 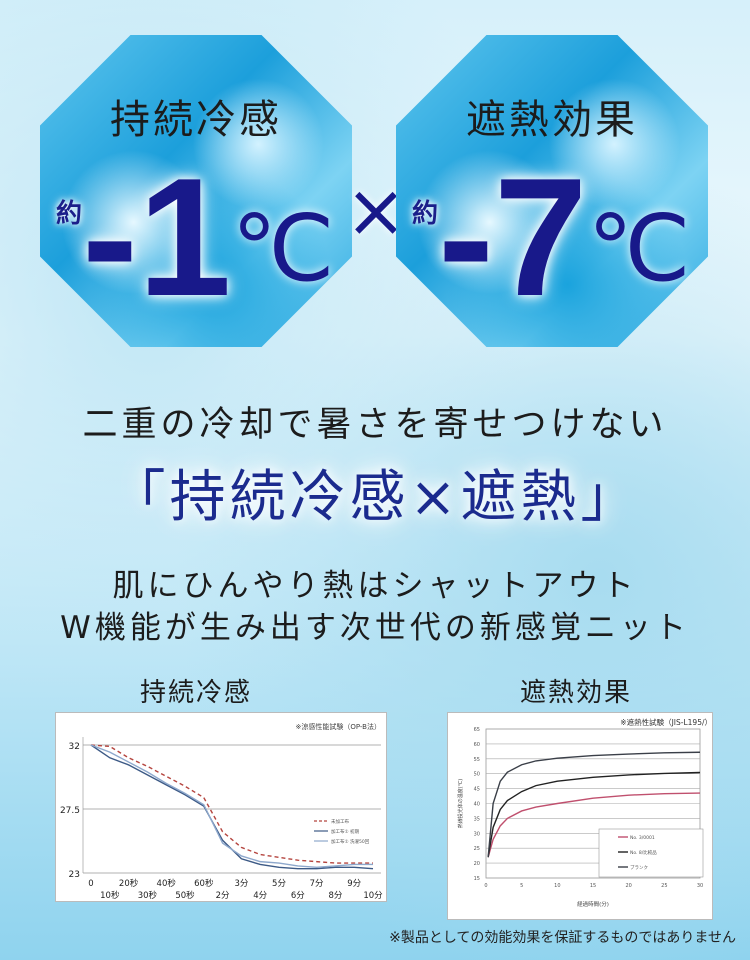 What do you see at coordinates (223, 896) in the screenshot?
I see `x-tick-label: 2分` at bounding box center [223, 896].